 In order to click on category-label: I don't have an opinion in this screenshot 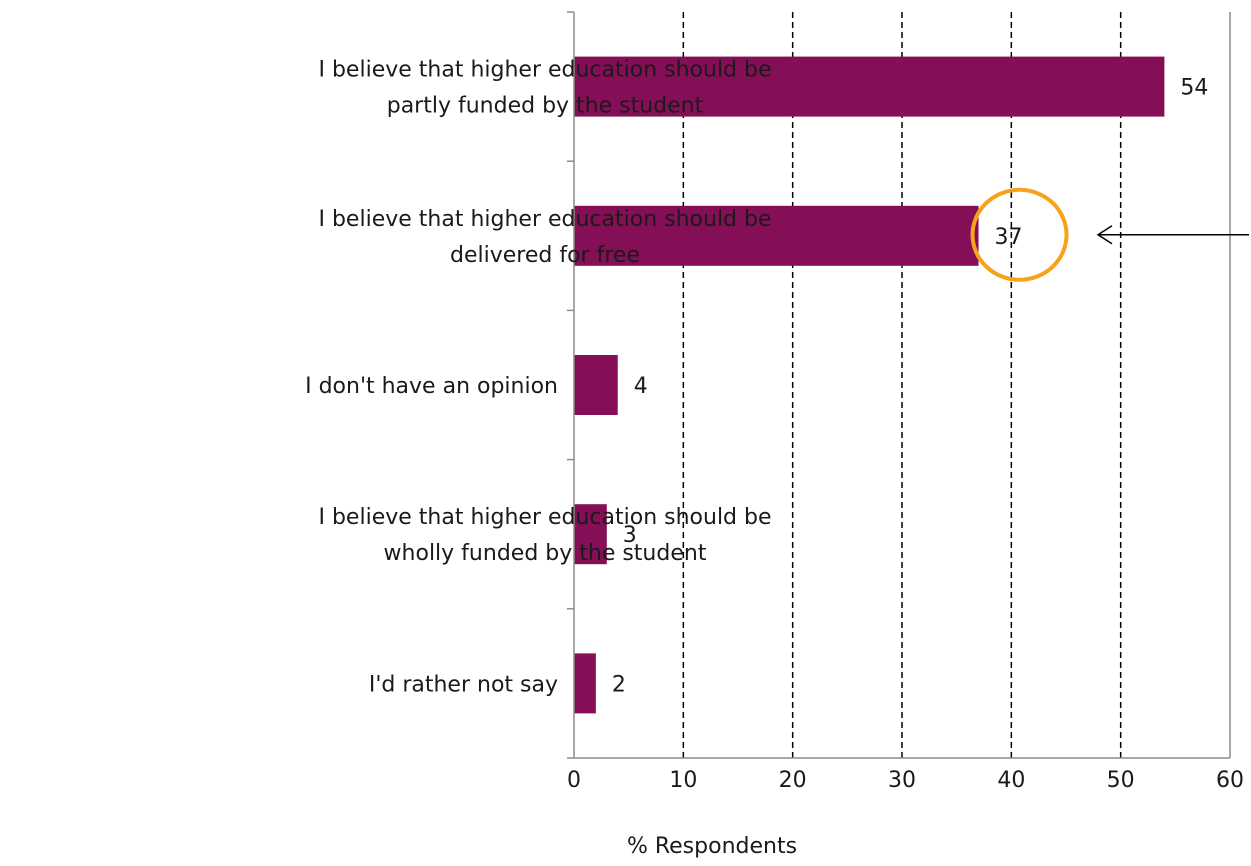, I will do `click(431, 386)`.